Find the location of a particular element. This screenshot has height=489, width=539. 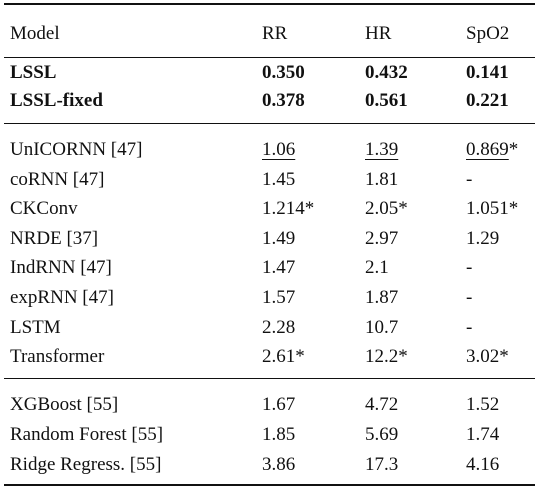

table-cell: 3.86 is located at coordinates (279, 464).